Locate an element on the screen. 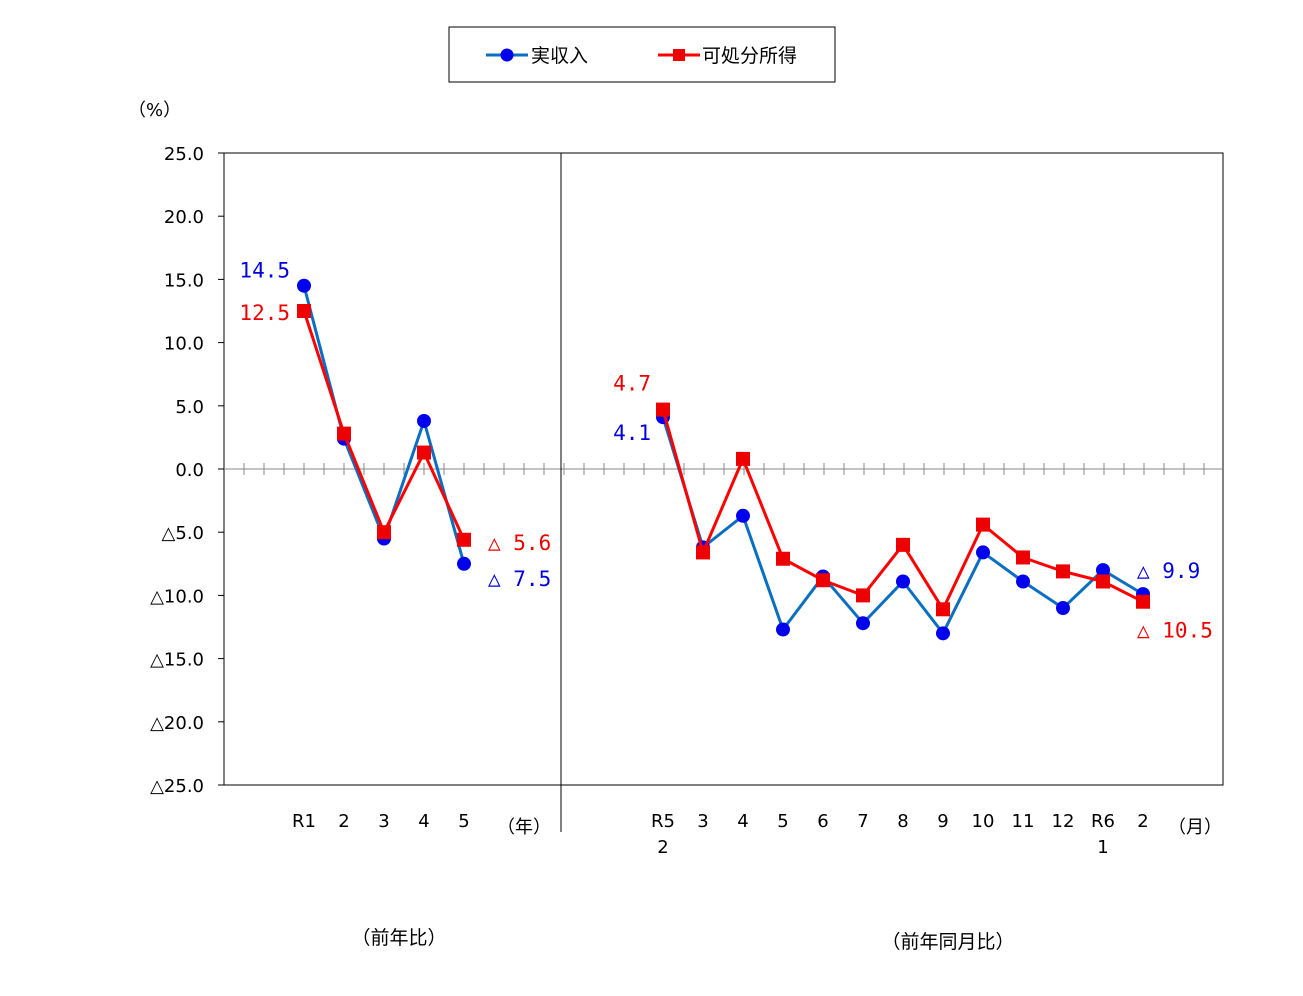  y-tick-label: 20.0 is located at coordinates (184, 217).